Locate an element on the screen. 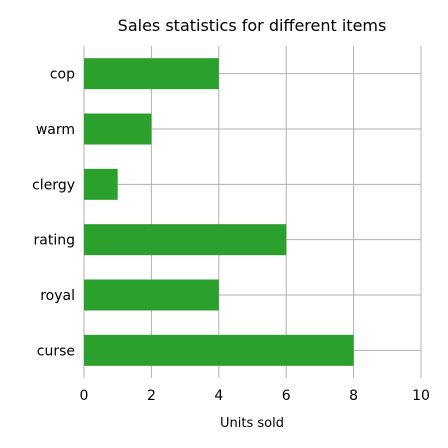 The height and width of the screenshot is (448, 448). x-tick-label: 4 is located at coordinates (218, 396).